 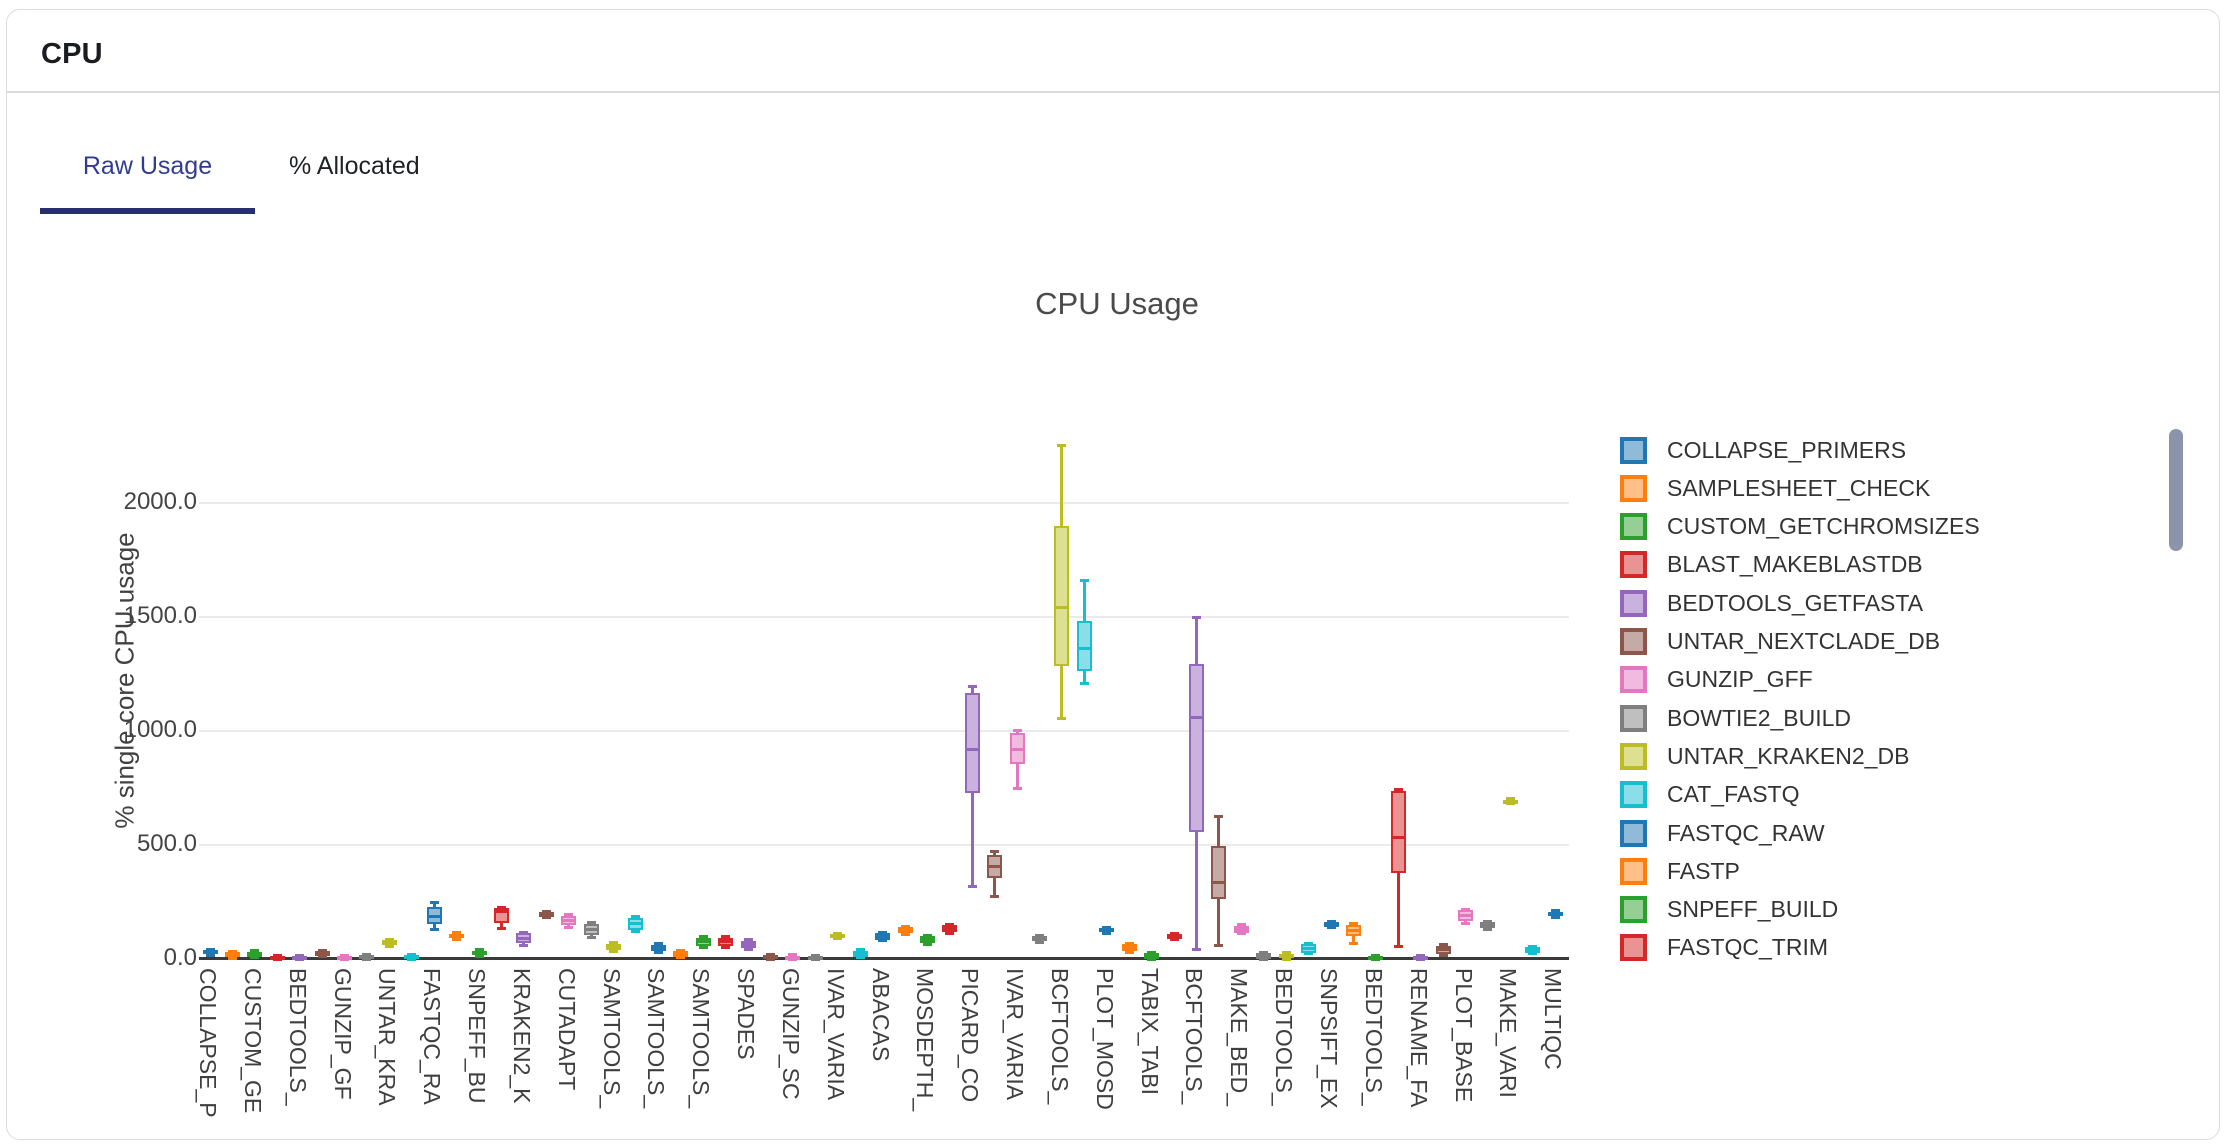 I want to click on page-title: CPU, so click(x=72, y=54).